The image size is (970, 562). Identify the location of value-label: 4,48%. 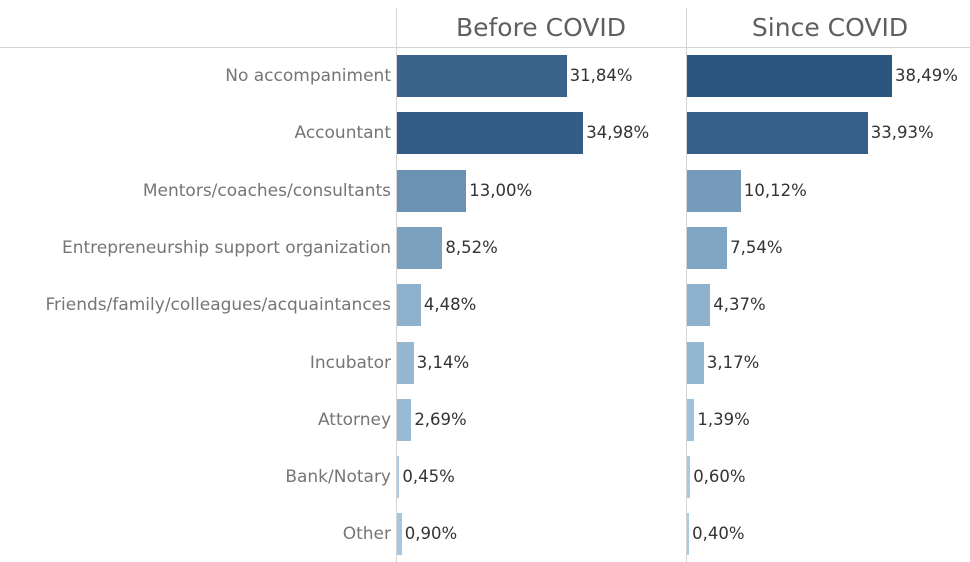
(450, 305).